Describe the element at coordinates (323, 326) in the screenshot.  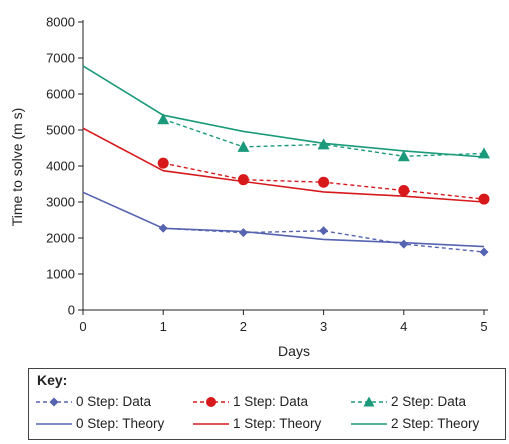
I see `x-tick-label: 3` at that location.